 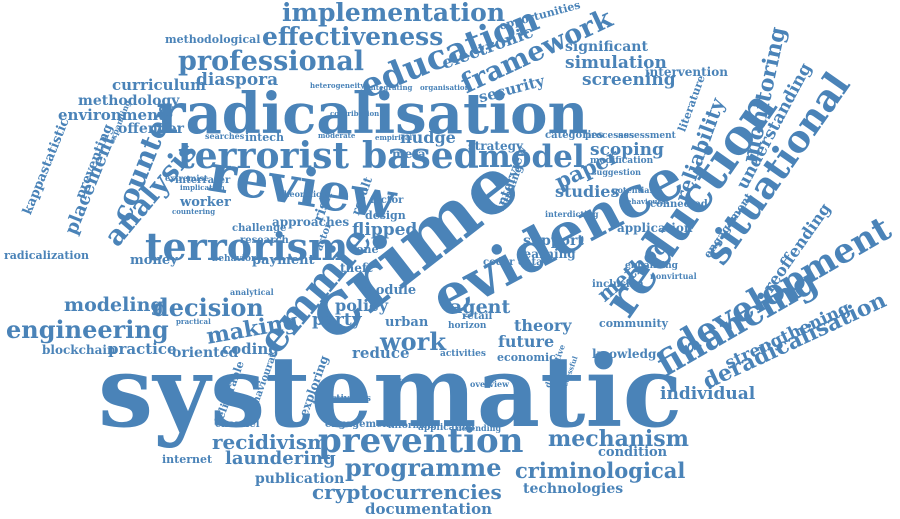 I want to click on cloud-word: agent, so click(x=480, y=307).